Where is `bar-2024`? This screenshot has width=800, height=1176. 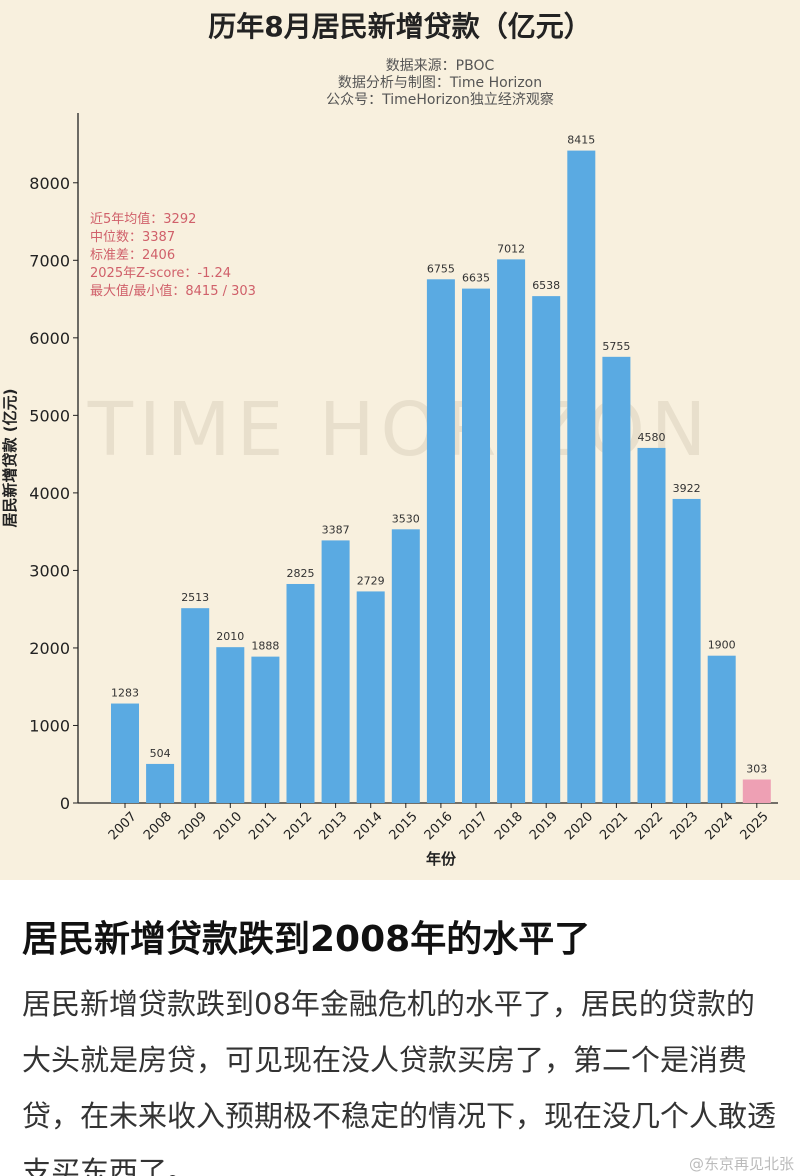 bar-2024 is located at coordinates (721, 729).